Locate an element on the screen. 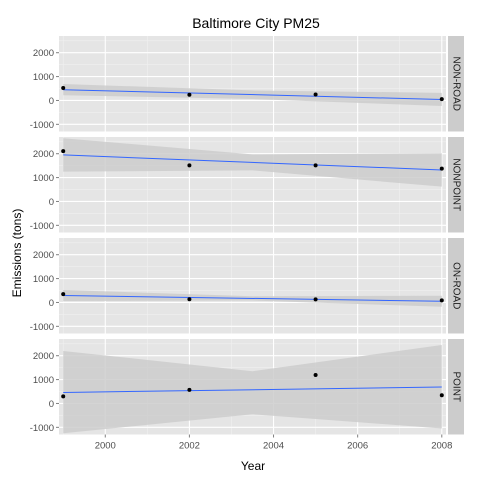 Image resolution: width=480 pixels, height=480 pixels. chart-title: Baltimore City PM25 is located at coordinates (256, 23).